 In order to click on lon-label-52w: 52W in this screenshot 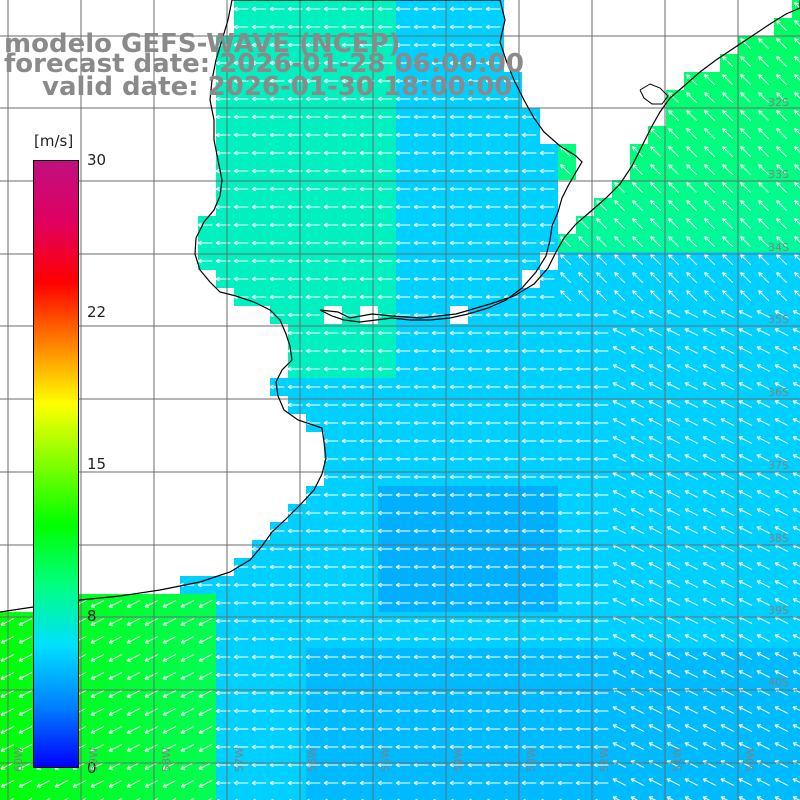, I will do `click(604, 759)`.